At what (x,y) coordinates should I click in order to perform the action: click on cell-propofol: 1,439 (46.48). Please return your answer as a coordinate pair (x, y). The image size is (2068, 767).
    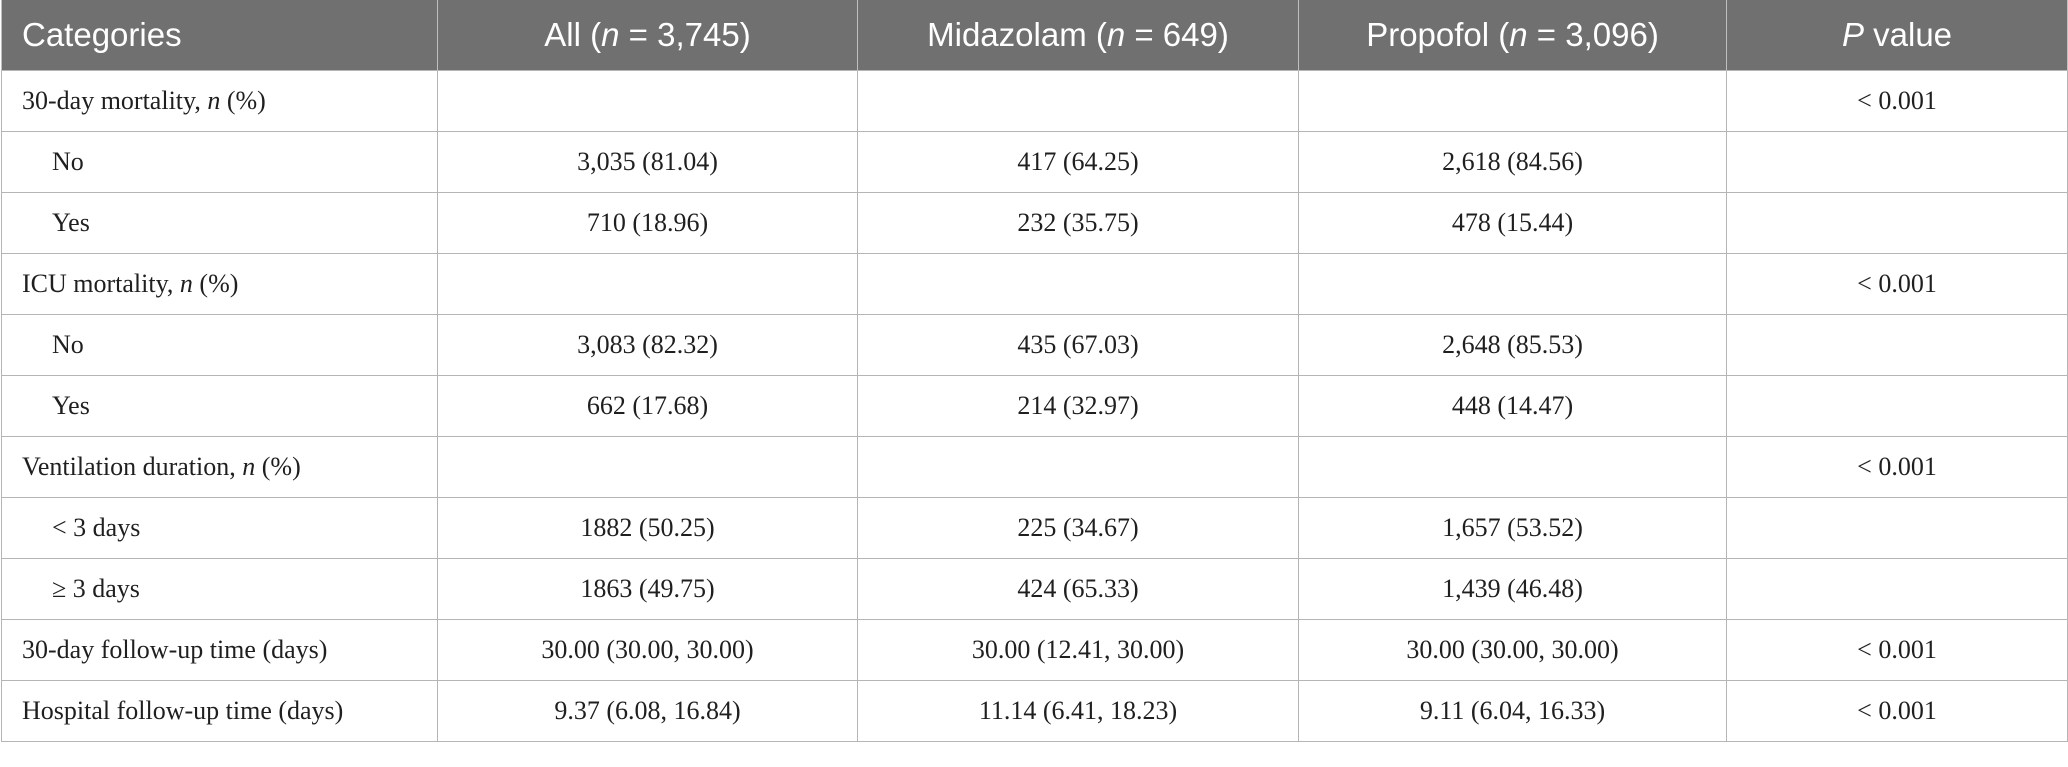
    Looking at the image, I should click on (1512, 589).